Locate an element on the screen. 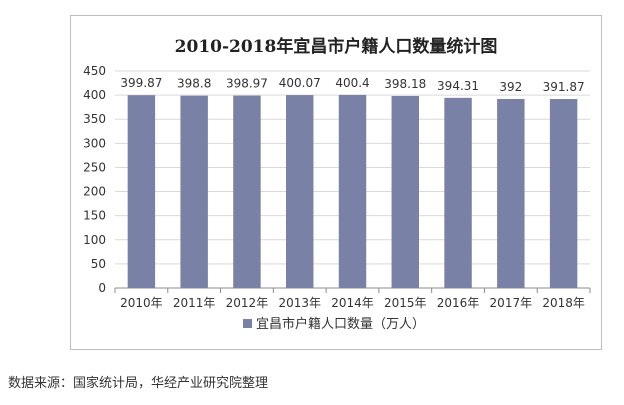  x-tick-label: 2015年 is located at coordinates (405, 303).